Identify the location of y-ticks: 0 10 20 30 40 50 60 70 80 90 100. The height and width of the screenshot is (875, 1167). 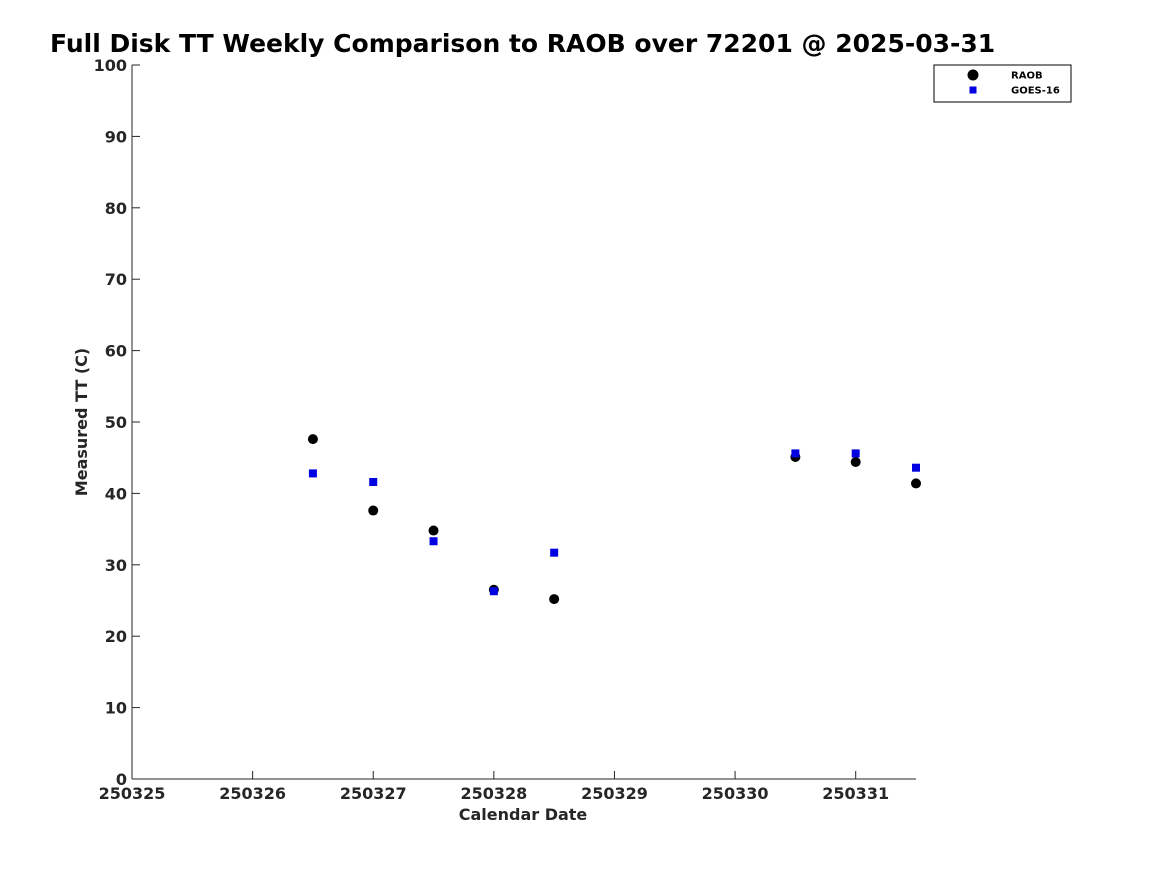
(117, 422).